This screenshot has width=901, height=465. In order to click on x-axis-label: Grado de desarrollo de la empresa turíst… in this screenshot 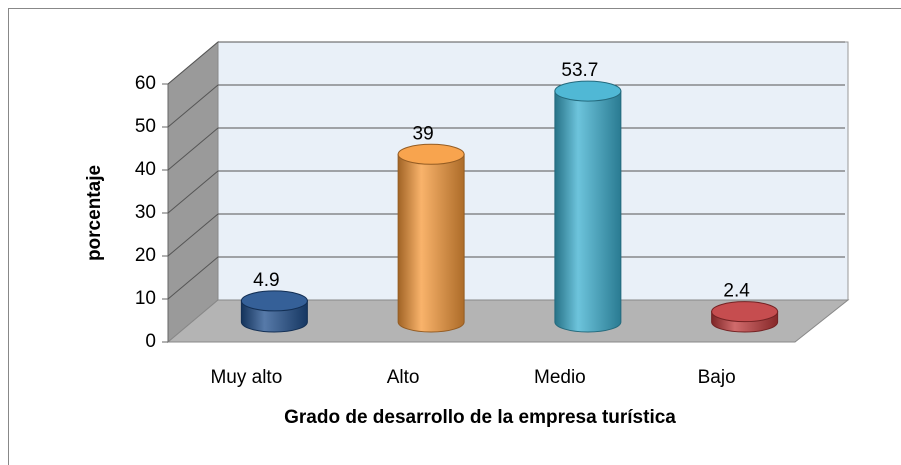, I will do `click(480, 417)`.